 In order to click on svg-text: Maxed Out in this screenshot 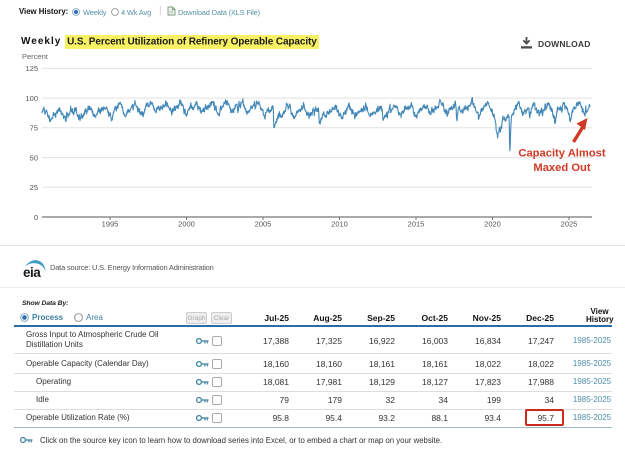, I will do `click(561, 168)`.